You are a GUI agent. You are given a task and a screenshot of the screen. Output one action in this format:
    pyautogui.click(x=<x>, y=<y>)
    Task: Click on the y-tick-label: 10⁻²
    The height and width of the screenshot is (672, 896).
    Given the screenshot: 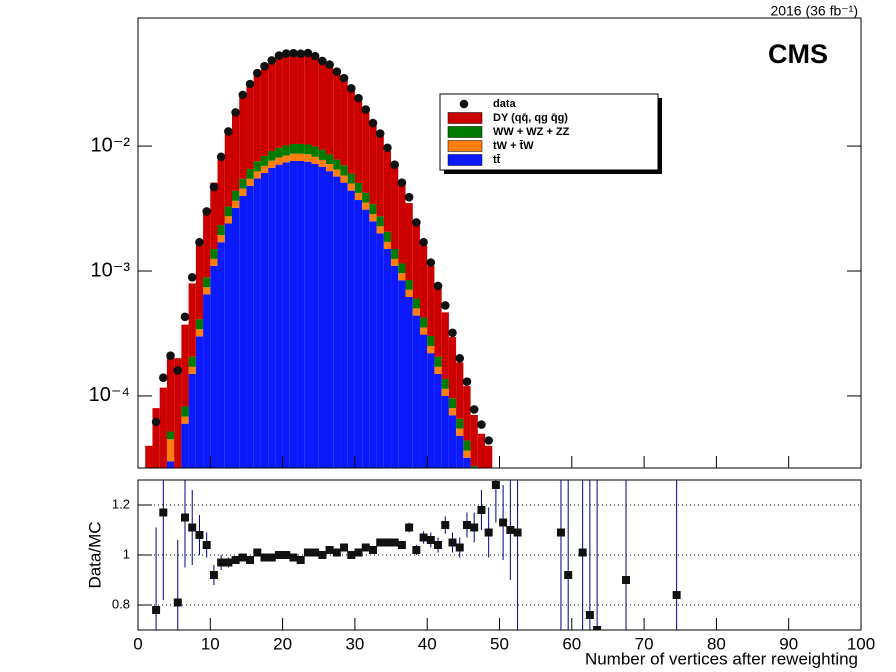 What is the action you would take?
    pyautogui.click(x=111, y=145)
    